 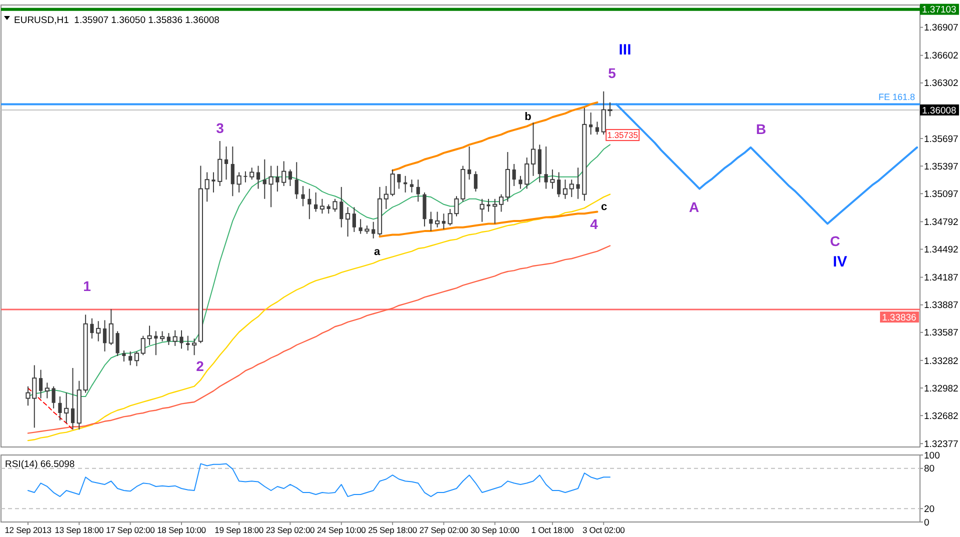 What do you see at coordinates (932, 456) in the screenshot?
I see `y-tick-label: 100` at bounding box center [932, 456].